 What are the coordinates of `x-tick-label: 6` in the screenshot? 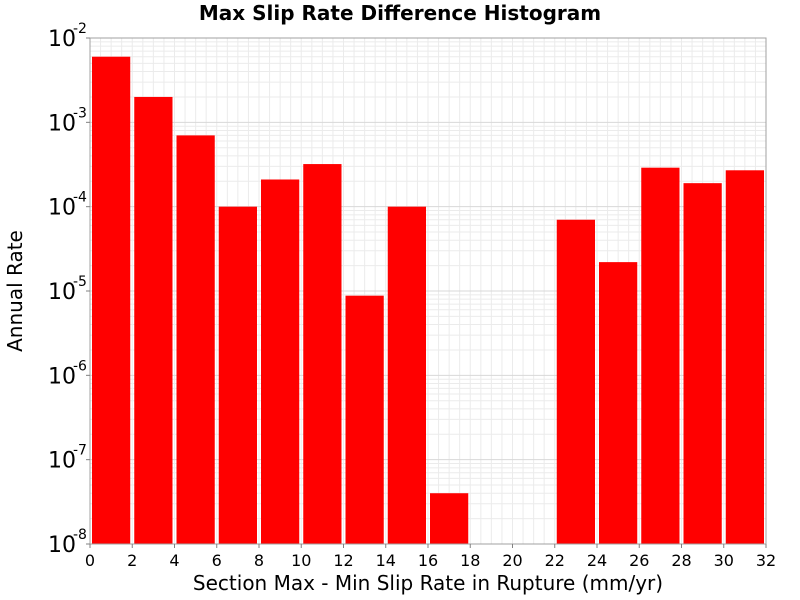 It's located at (217, 560).